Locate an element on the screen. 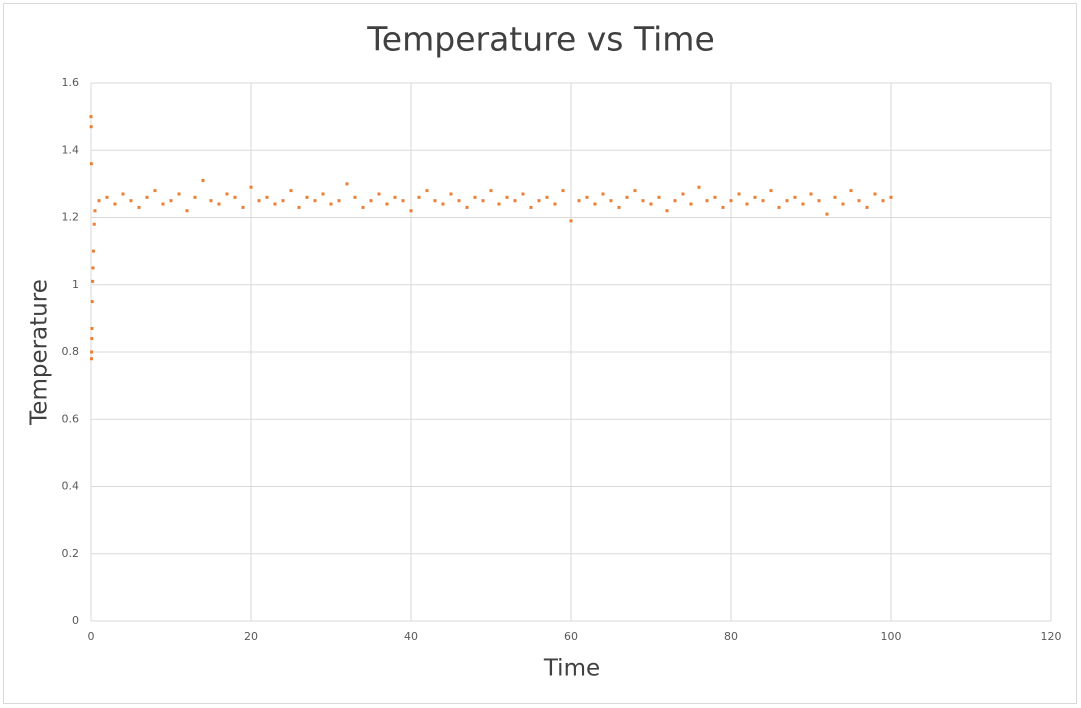  y-tick-label: 0.2 is located at coordinates (71, 553).